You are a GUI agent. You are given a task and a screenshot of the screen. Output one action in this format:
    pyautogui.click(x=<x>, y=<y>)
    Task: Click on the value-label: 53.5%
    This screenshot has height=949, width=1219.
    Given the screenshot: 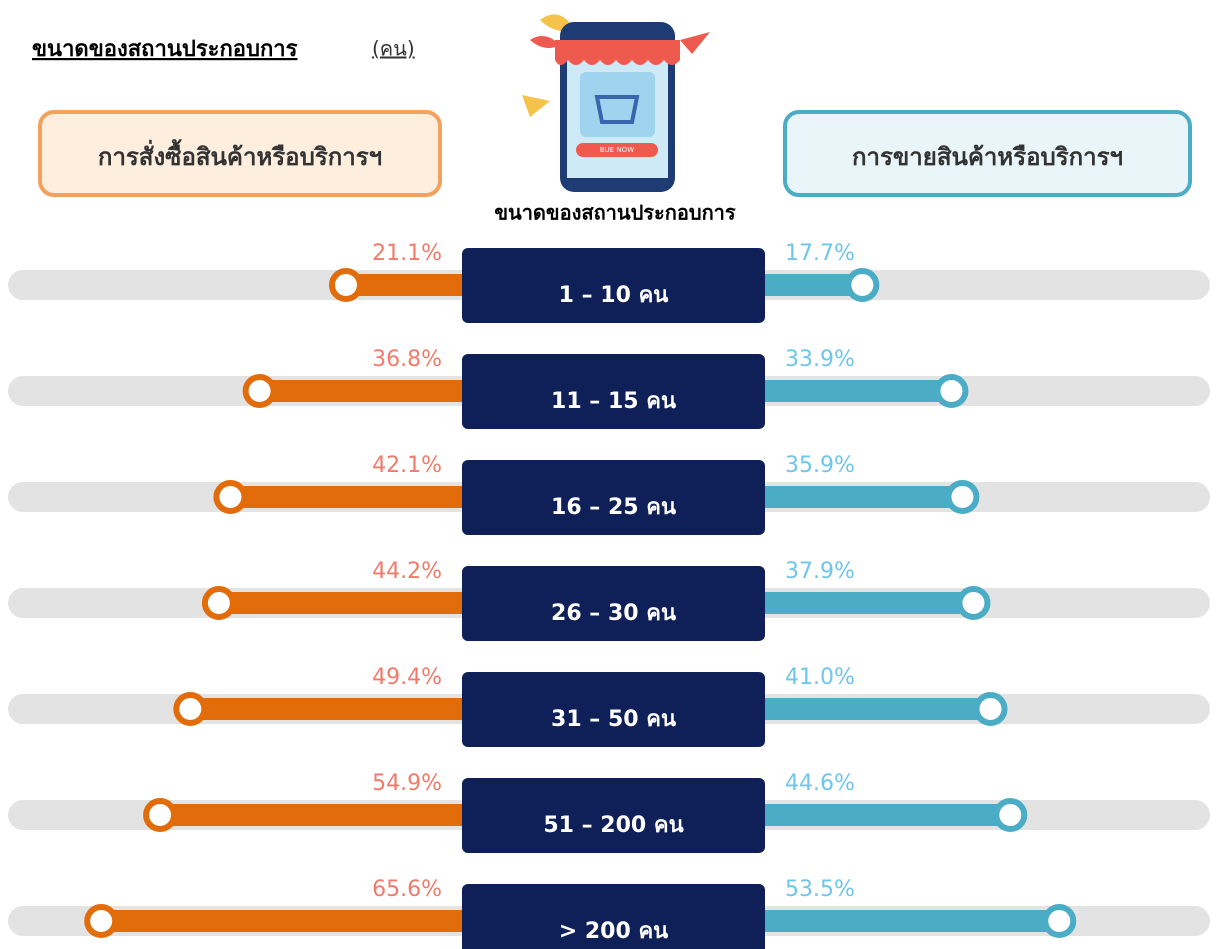 What is the action you would take?
    pyautogui.click(x=820, y=889)
    